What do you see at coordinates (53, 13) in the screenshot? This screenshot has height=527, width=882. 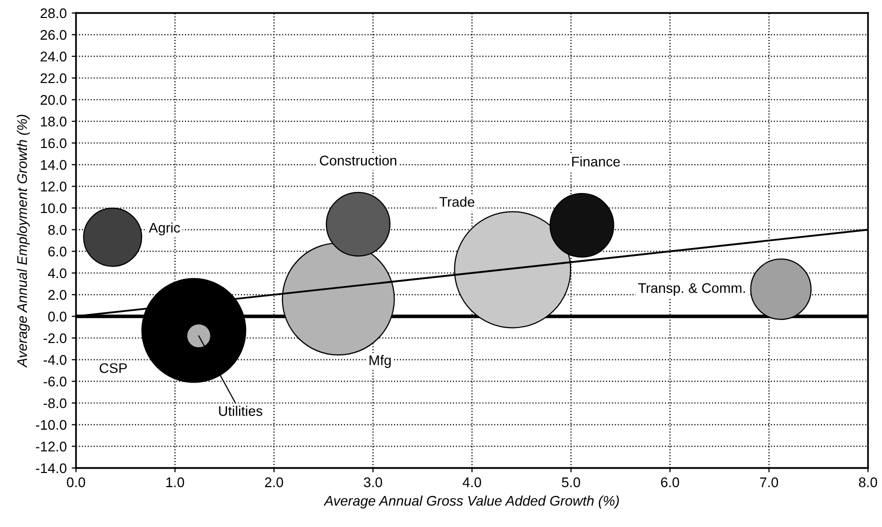 I see `y-tick-label: 28.0` at bounding box center [53, 13].